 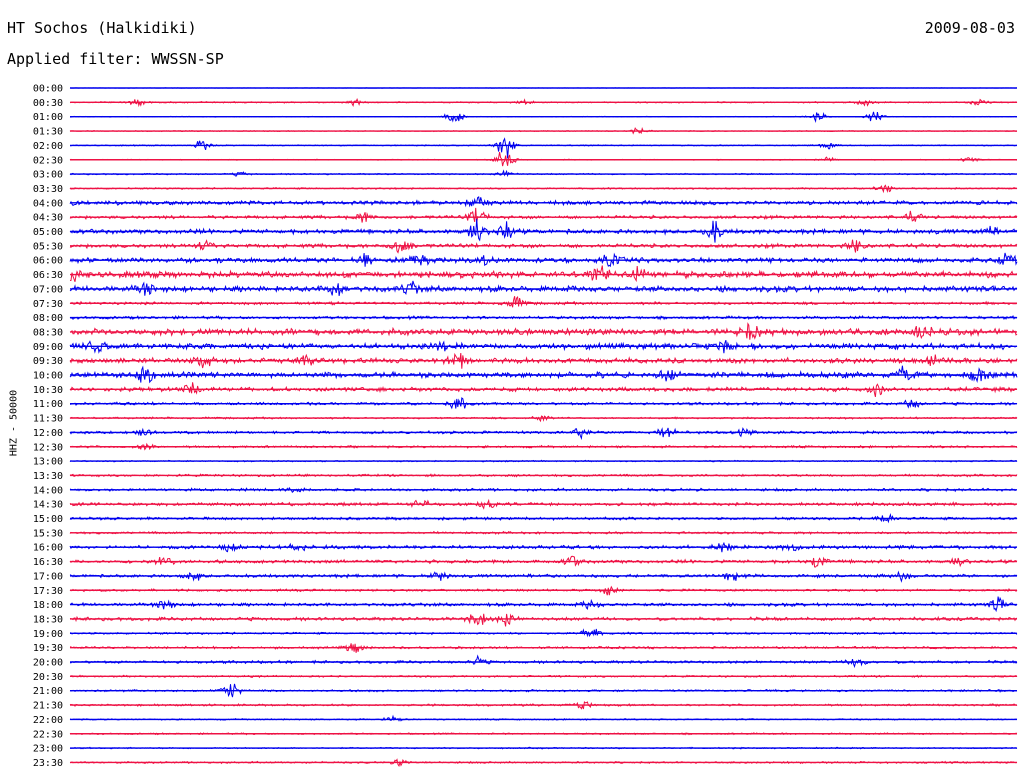 I want to click on time-tick-label: 17:00, so click(x=48, y=576).